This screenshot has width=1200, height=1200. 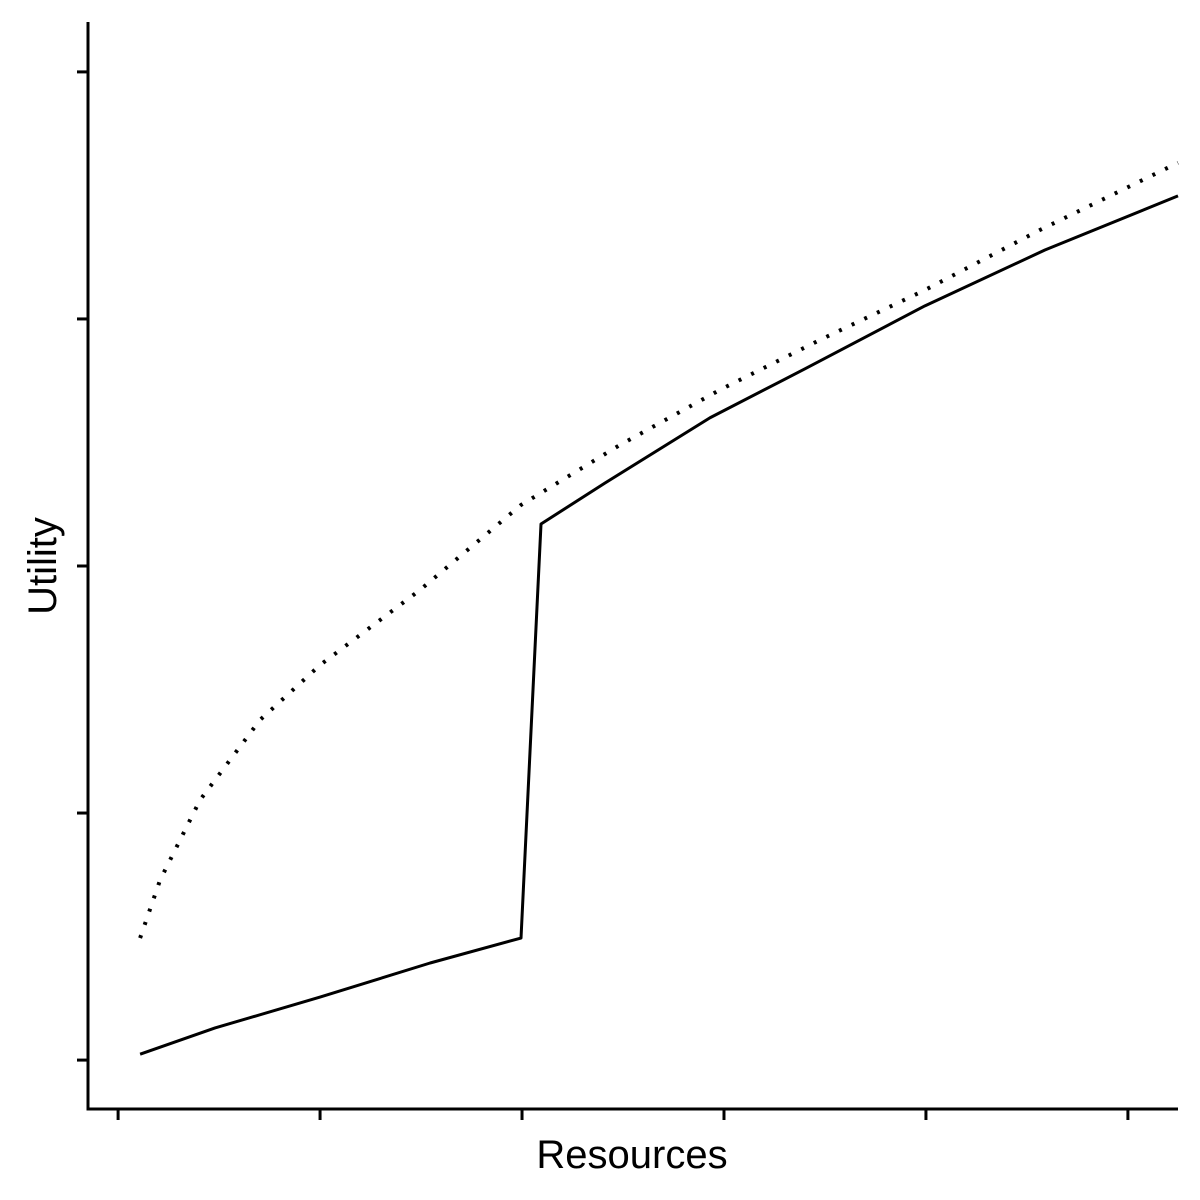 I want to click on x-axis-label: Resources, so click(x=631, y=1155).